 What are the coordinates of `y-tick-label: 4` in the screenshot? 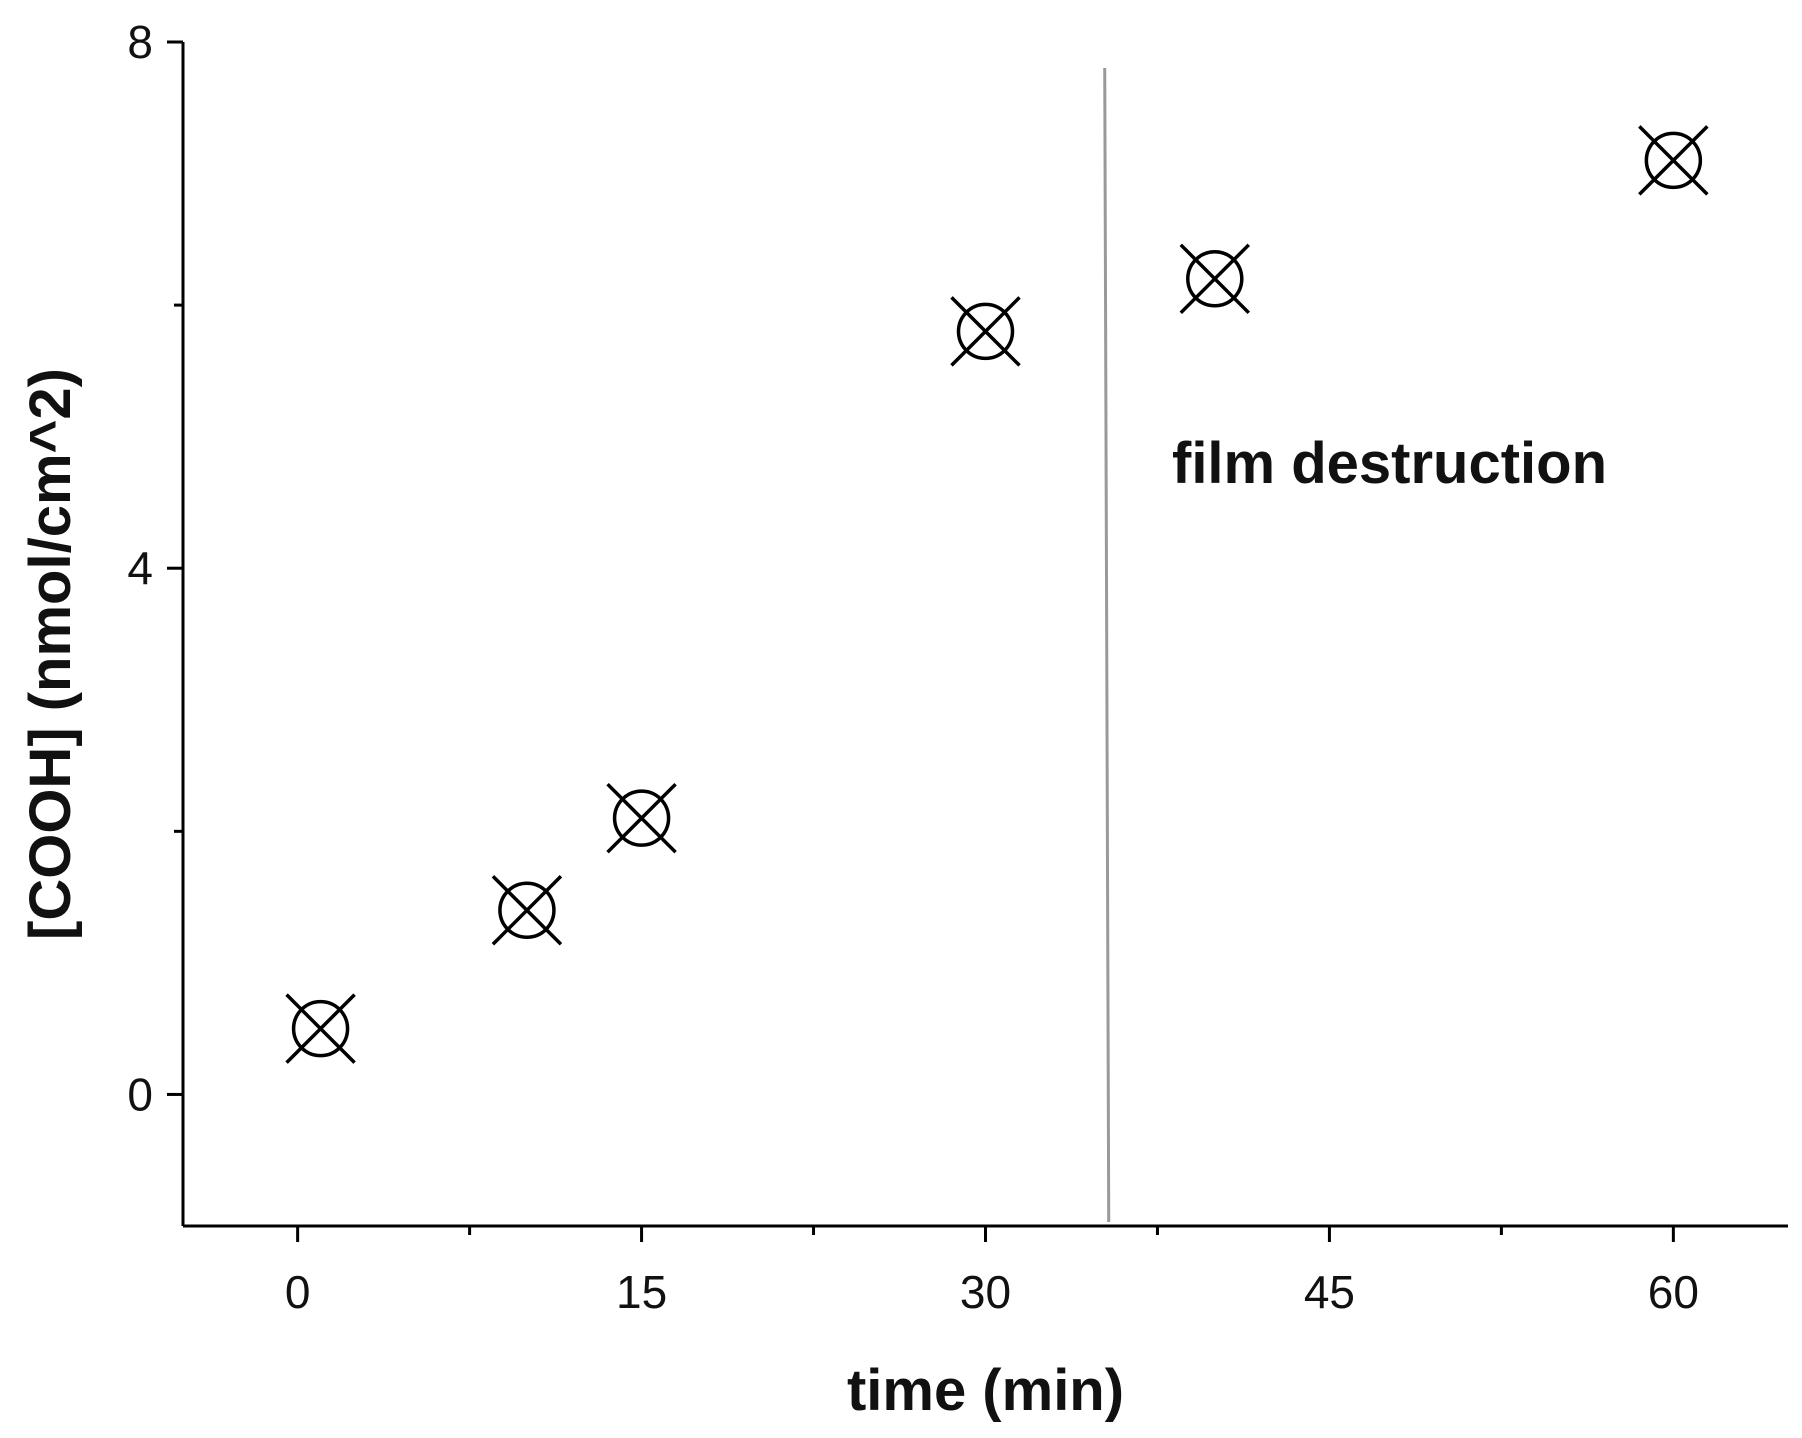 It's located at (140, 568).